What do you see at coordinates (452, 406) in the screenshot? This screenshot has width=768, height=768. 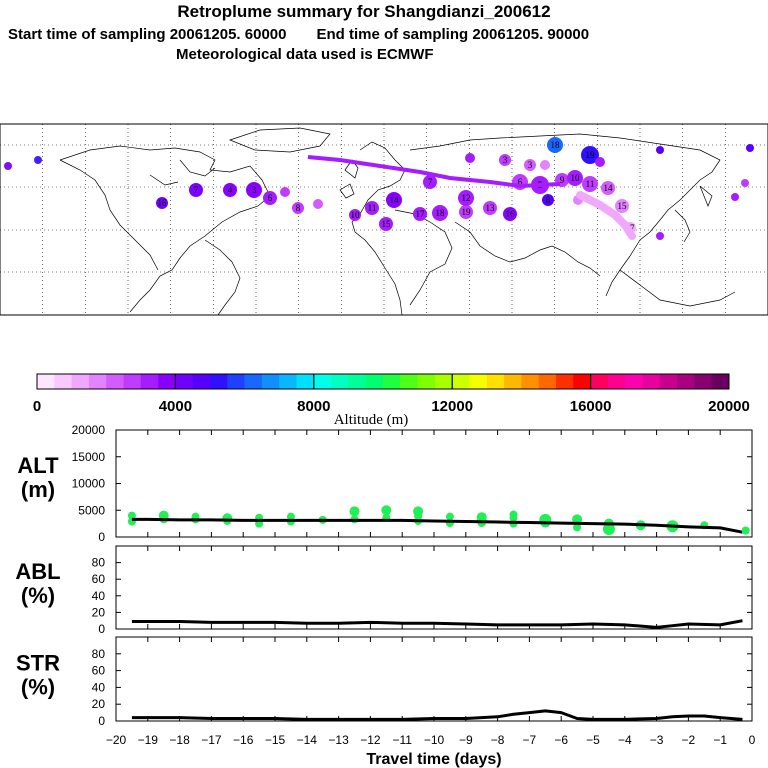 I see `colorbar-tick-label: 12000` at bounding box center [452, 406].